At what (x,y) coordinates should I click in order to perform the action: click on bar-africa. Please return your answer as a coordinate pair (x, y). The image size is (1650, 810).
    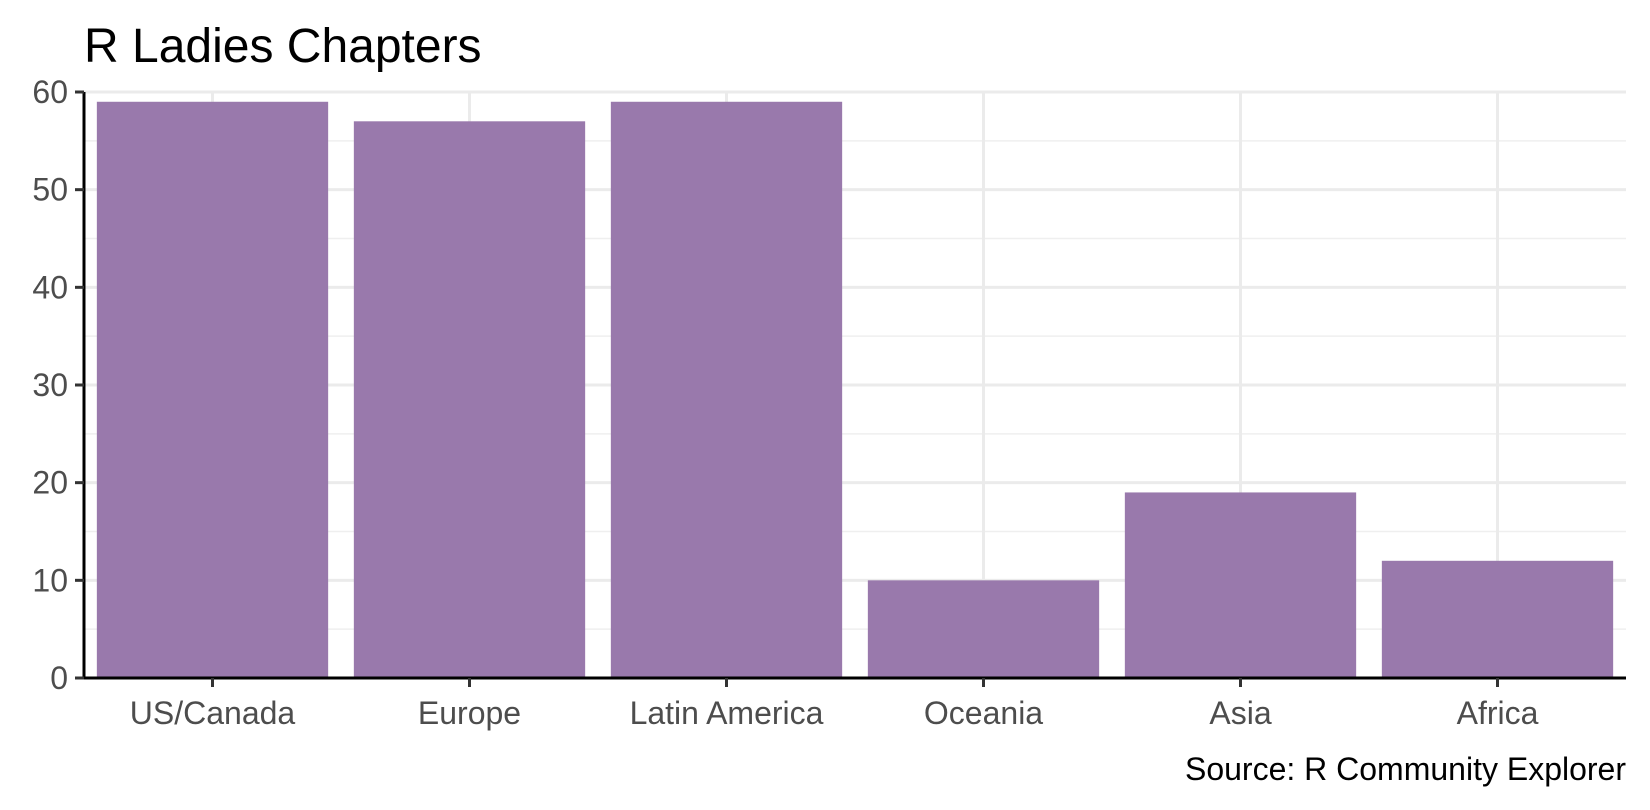
    Looking at the image, I should click on (1497, 619).